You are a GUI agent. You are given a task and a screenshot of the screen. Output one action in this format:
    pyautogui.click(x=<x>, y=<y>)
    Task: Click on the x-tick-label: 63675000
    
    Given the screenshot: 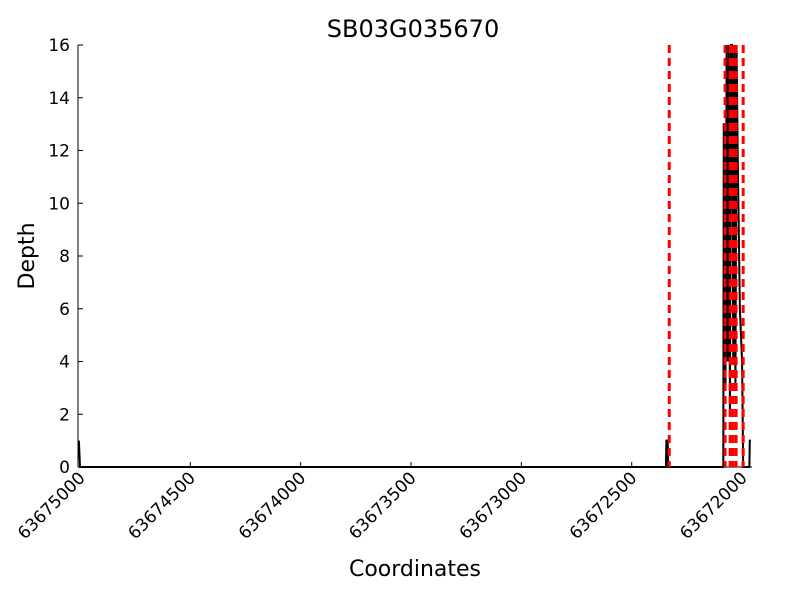 What is the action you would take?
    pyautogui.click(x=51, y=505)
    